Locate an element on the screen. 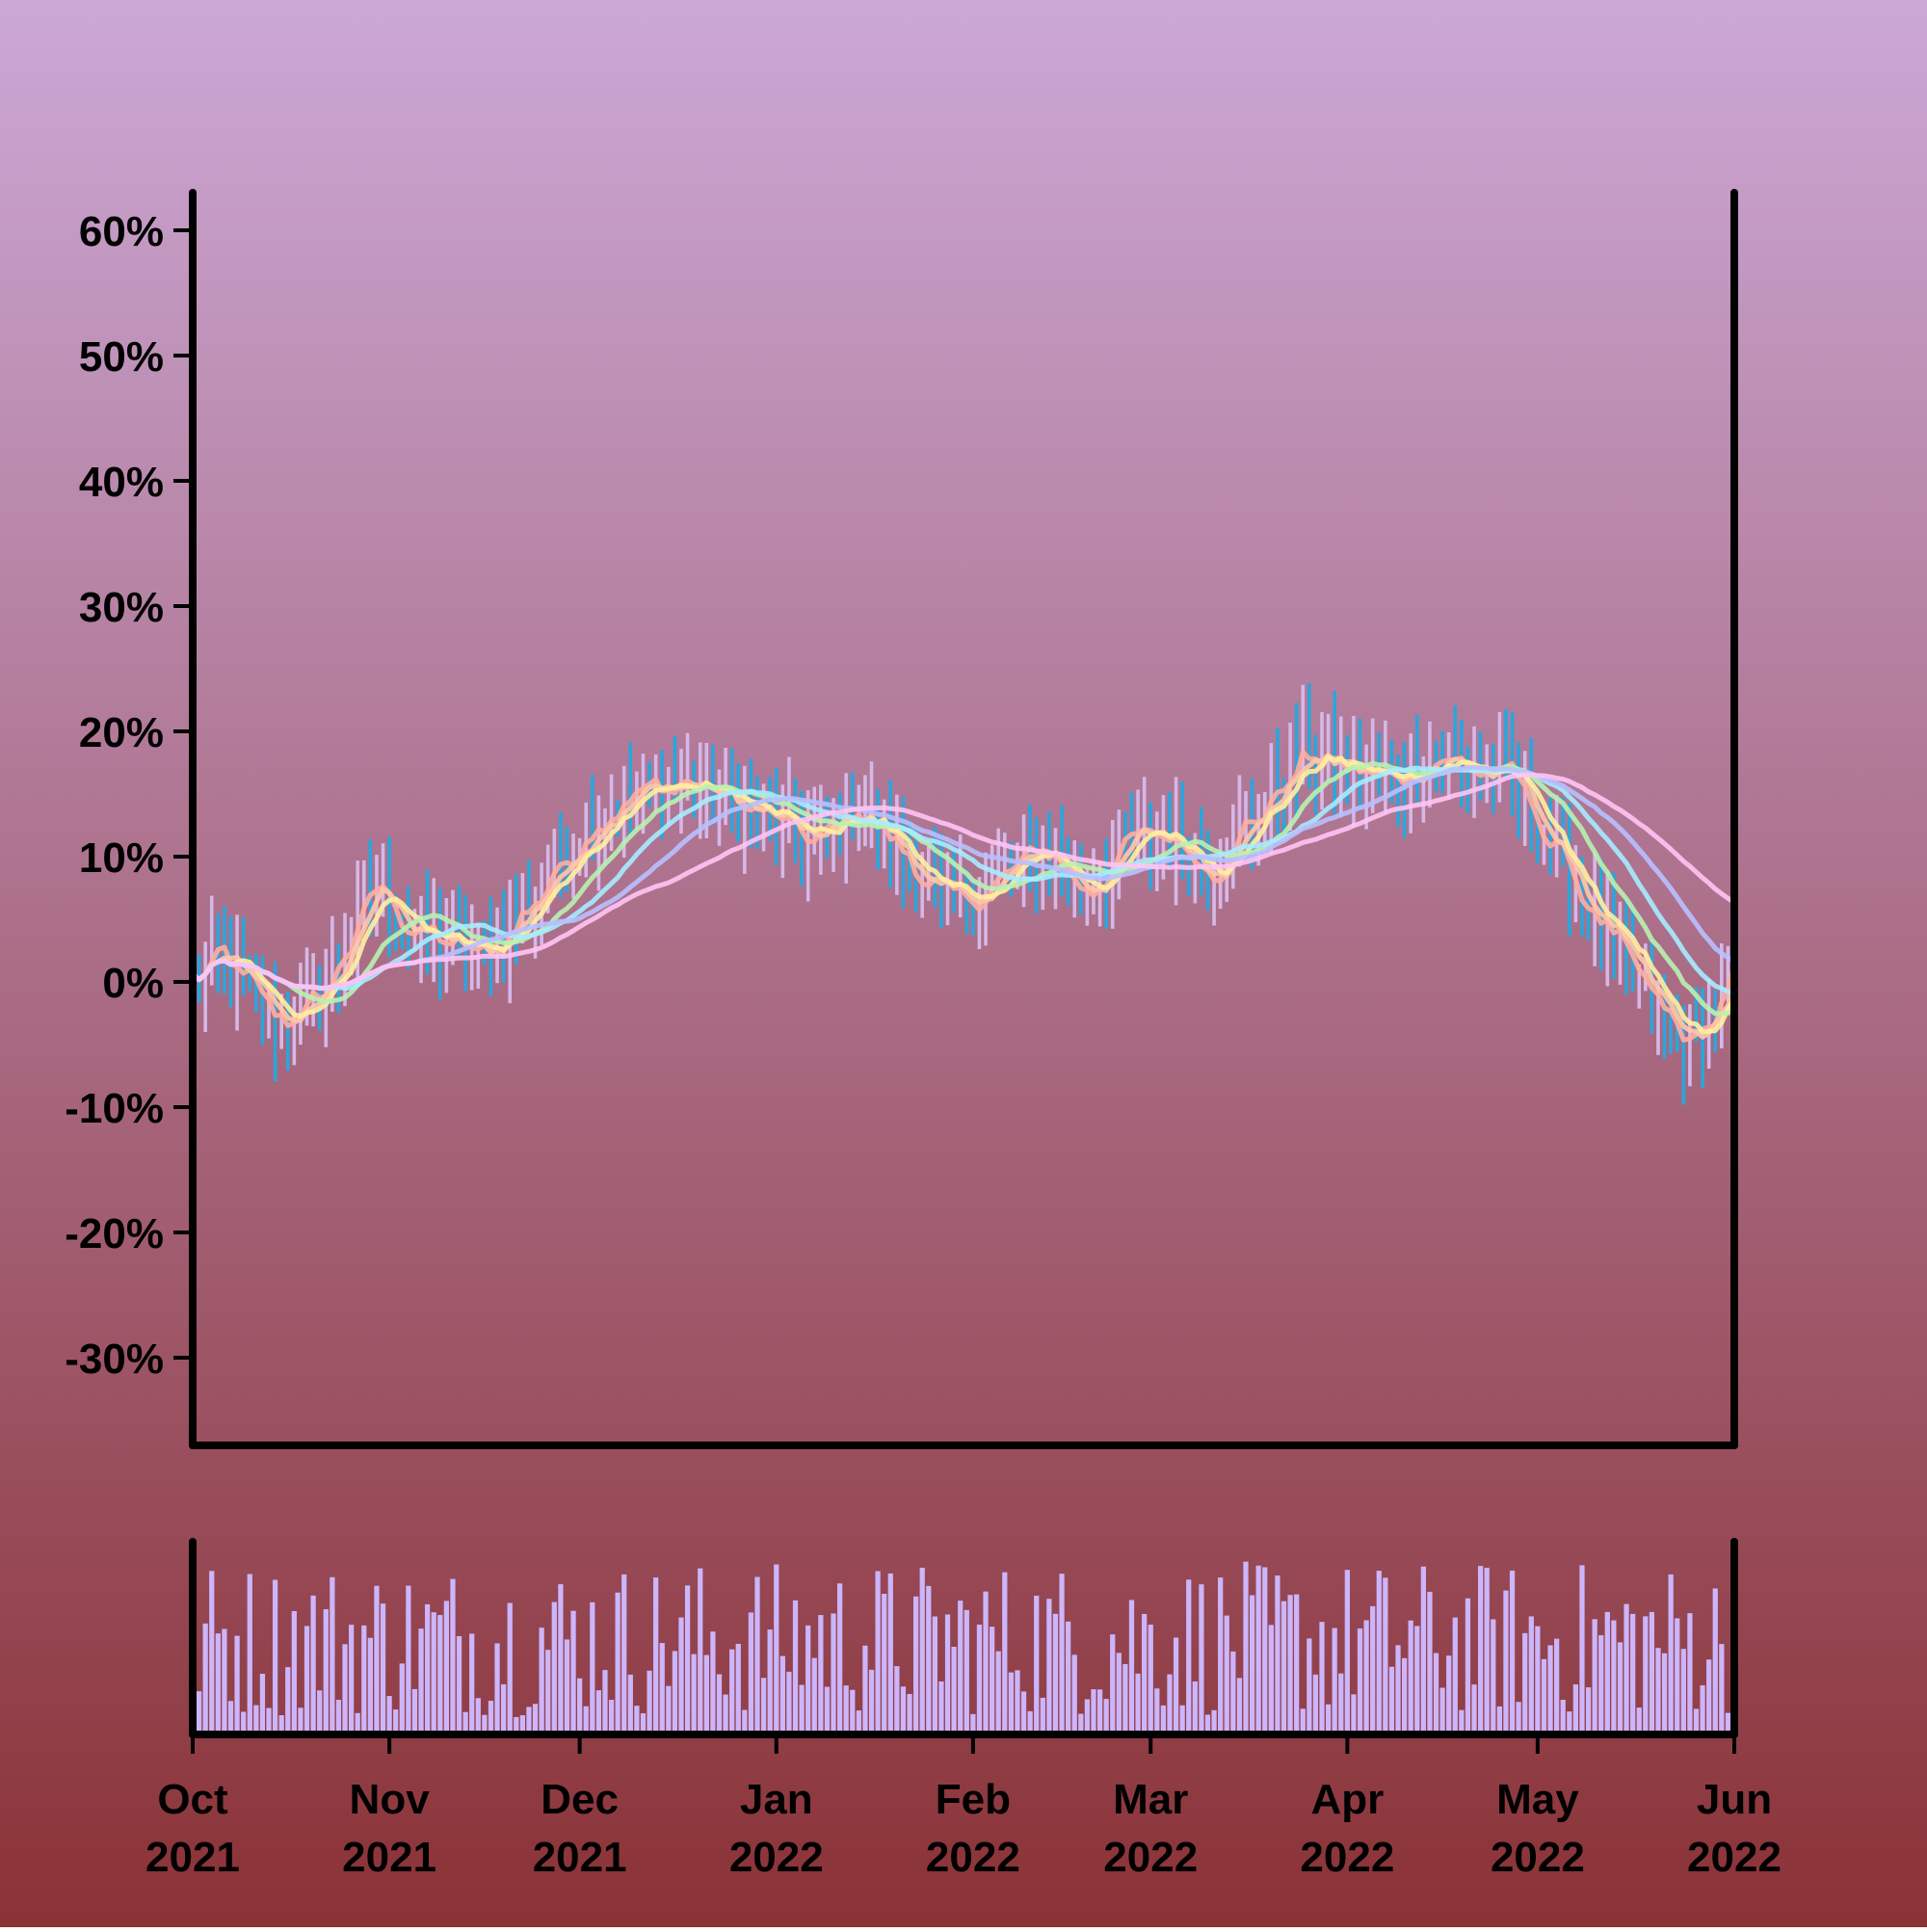  x-tick-label-month: May is located at coordinates (1537, 1799).